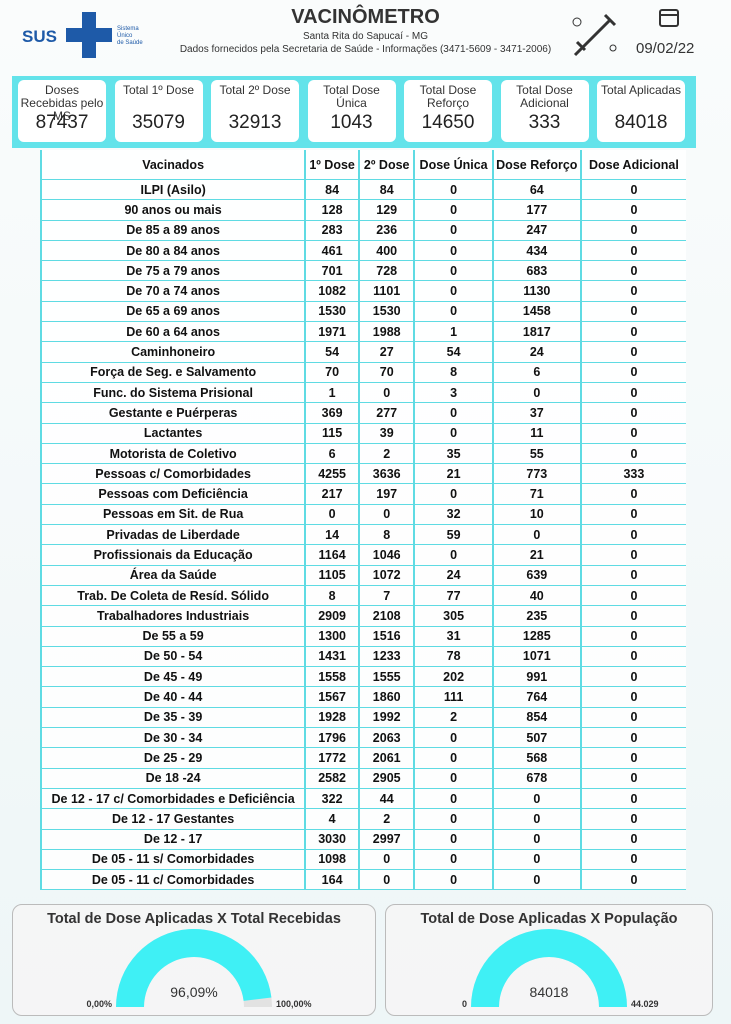 Image resolution: width=731 pixels, height=1024 pixels. I want to click on column-header: Dose Única, so click(453, 165).